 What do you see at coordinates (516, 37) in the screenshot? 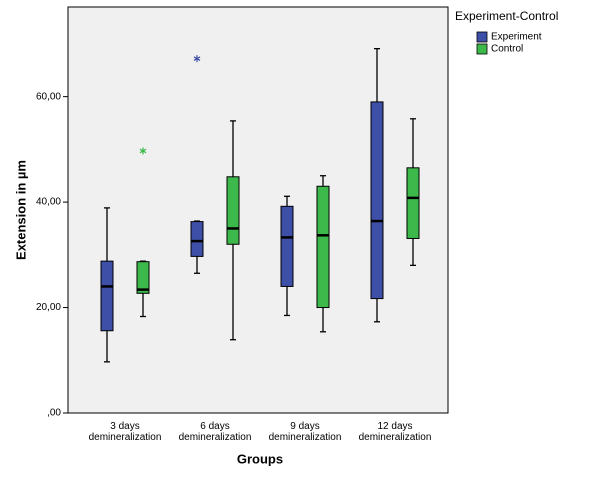
I see `legend-label: Experiment` at bounding box center [516, 37].